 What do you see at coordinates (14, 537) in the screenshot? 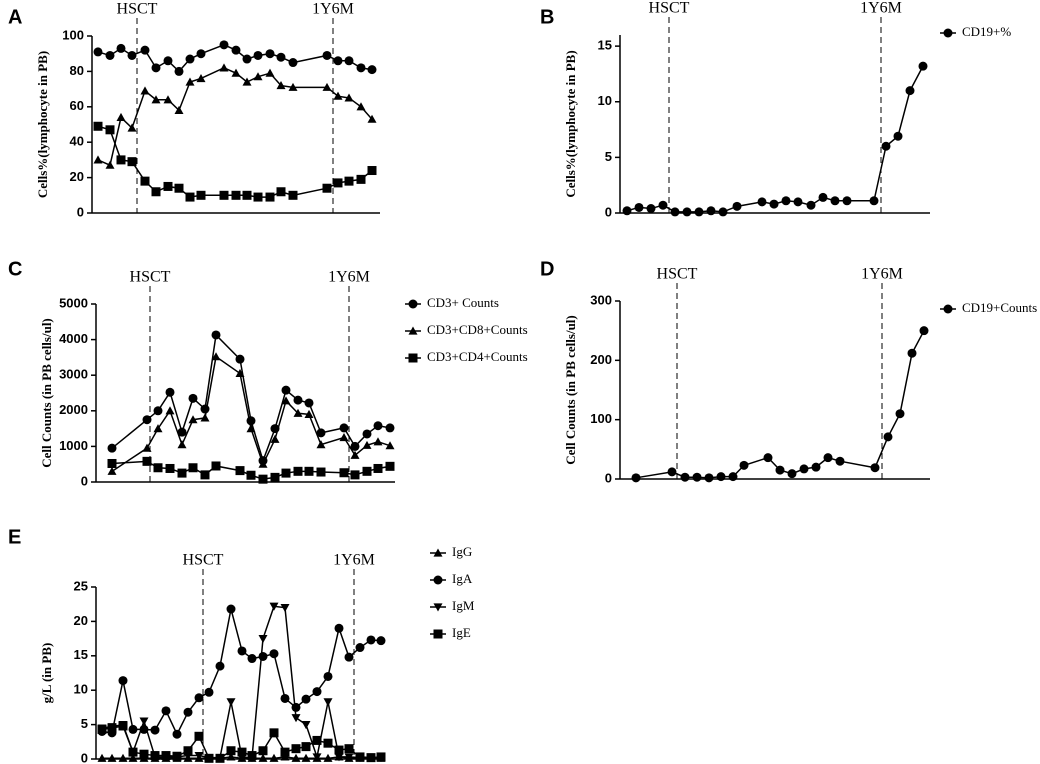
I see `panel-label: E` at bounding box center [14, 537].